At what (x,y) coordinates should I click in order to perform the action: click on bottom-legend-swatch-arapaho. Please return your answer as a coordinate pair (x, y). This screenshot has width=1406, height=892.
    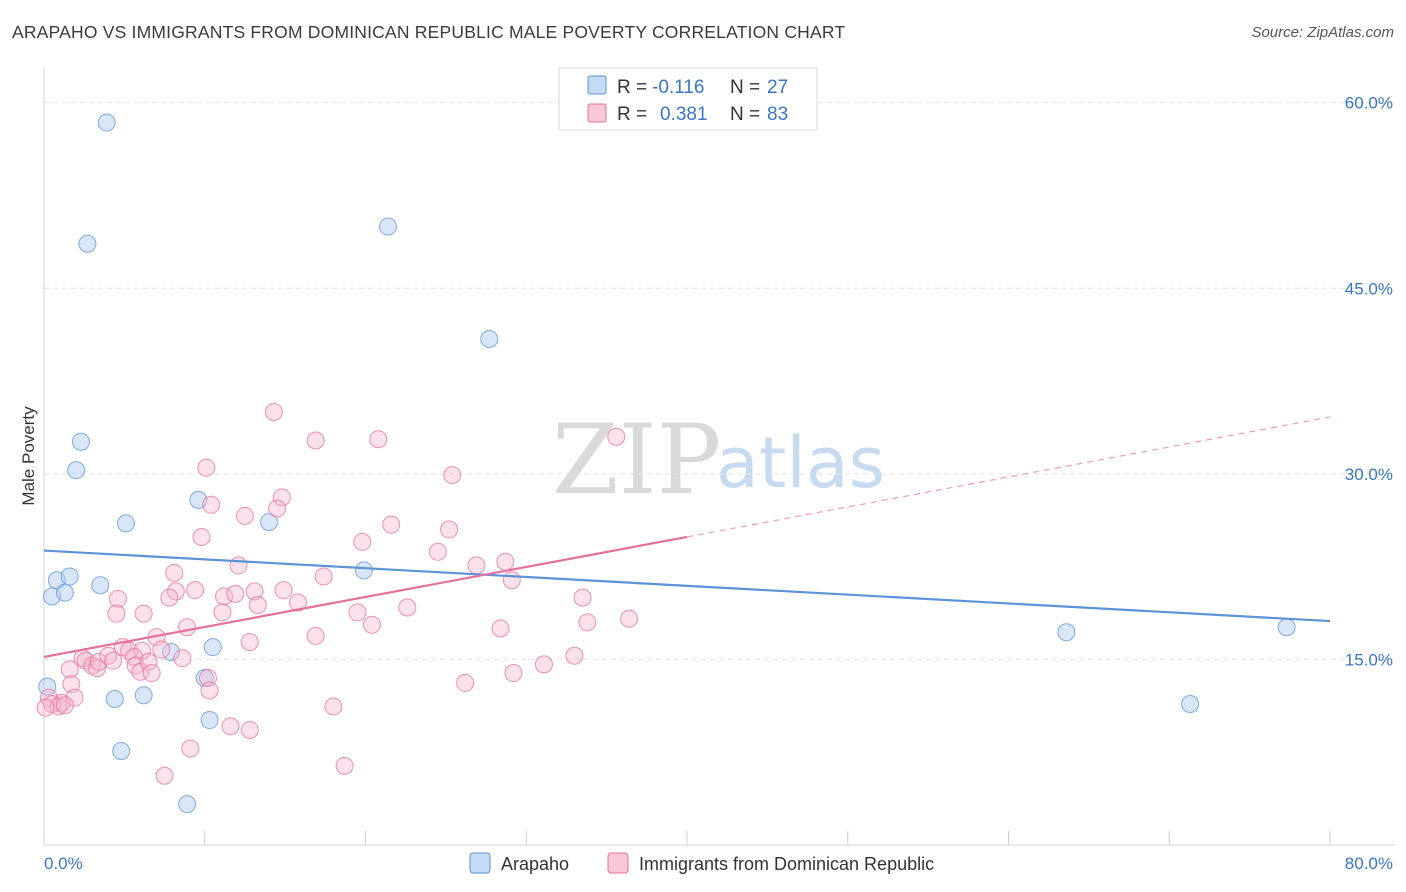
    Looking at the image, I should click on (480, 863).